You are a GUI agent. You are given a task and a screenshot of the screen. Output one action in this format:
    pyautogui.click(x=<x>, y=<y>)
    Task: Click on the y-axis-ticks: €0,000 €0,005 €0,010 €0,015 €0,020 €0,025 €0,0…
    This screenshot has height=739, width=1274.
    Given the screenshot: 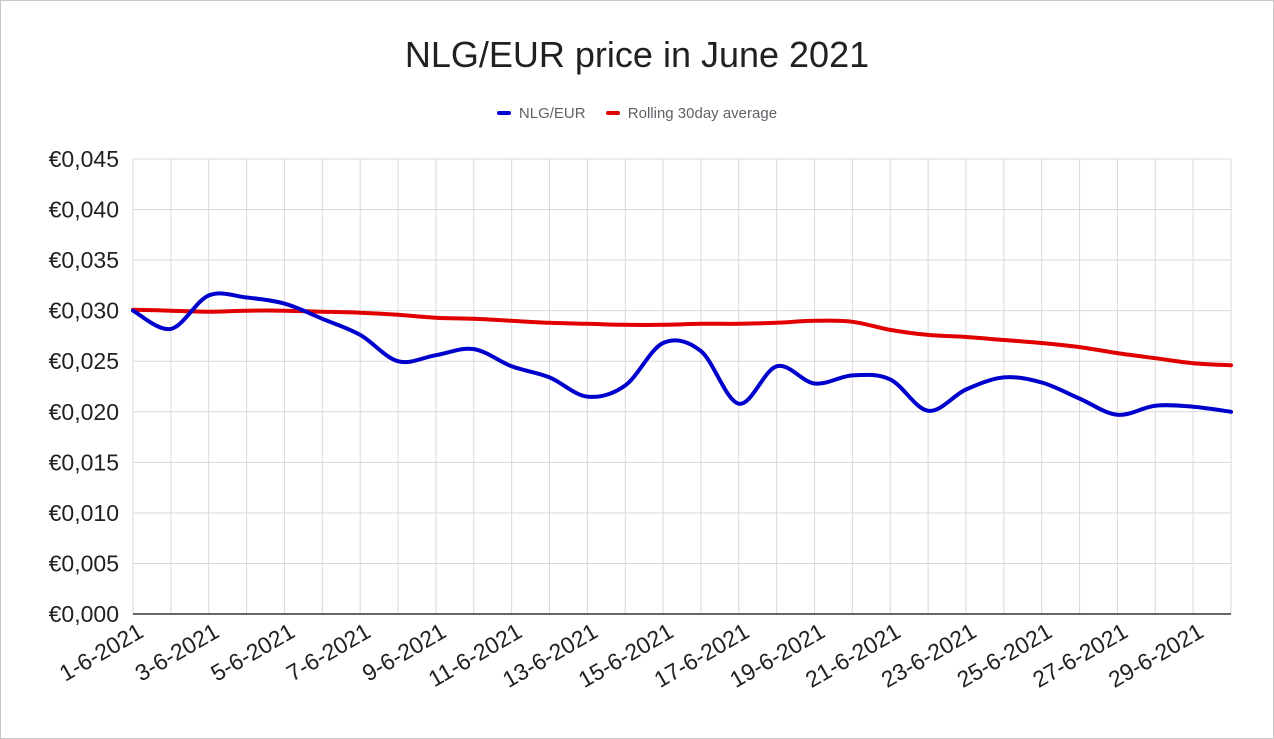 What is the action you would take?
    pyautogui.click(x=84, y=386)
    